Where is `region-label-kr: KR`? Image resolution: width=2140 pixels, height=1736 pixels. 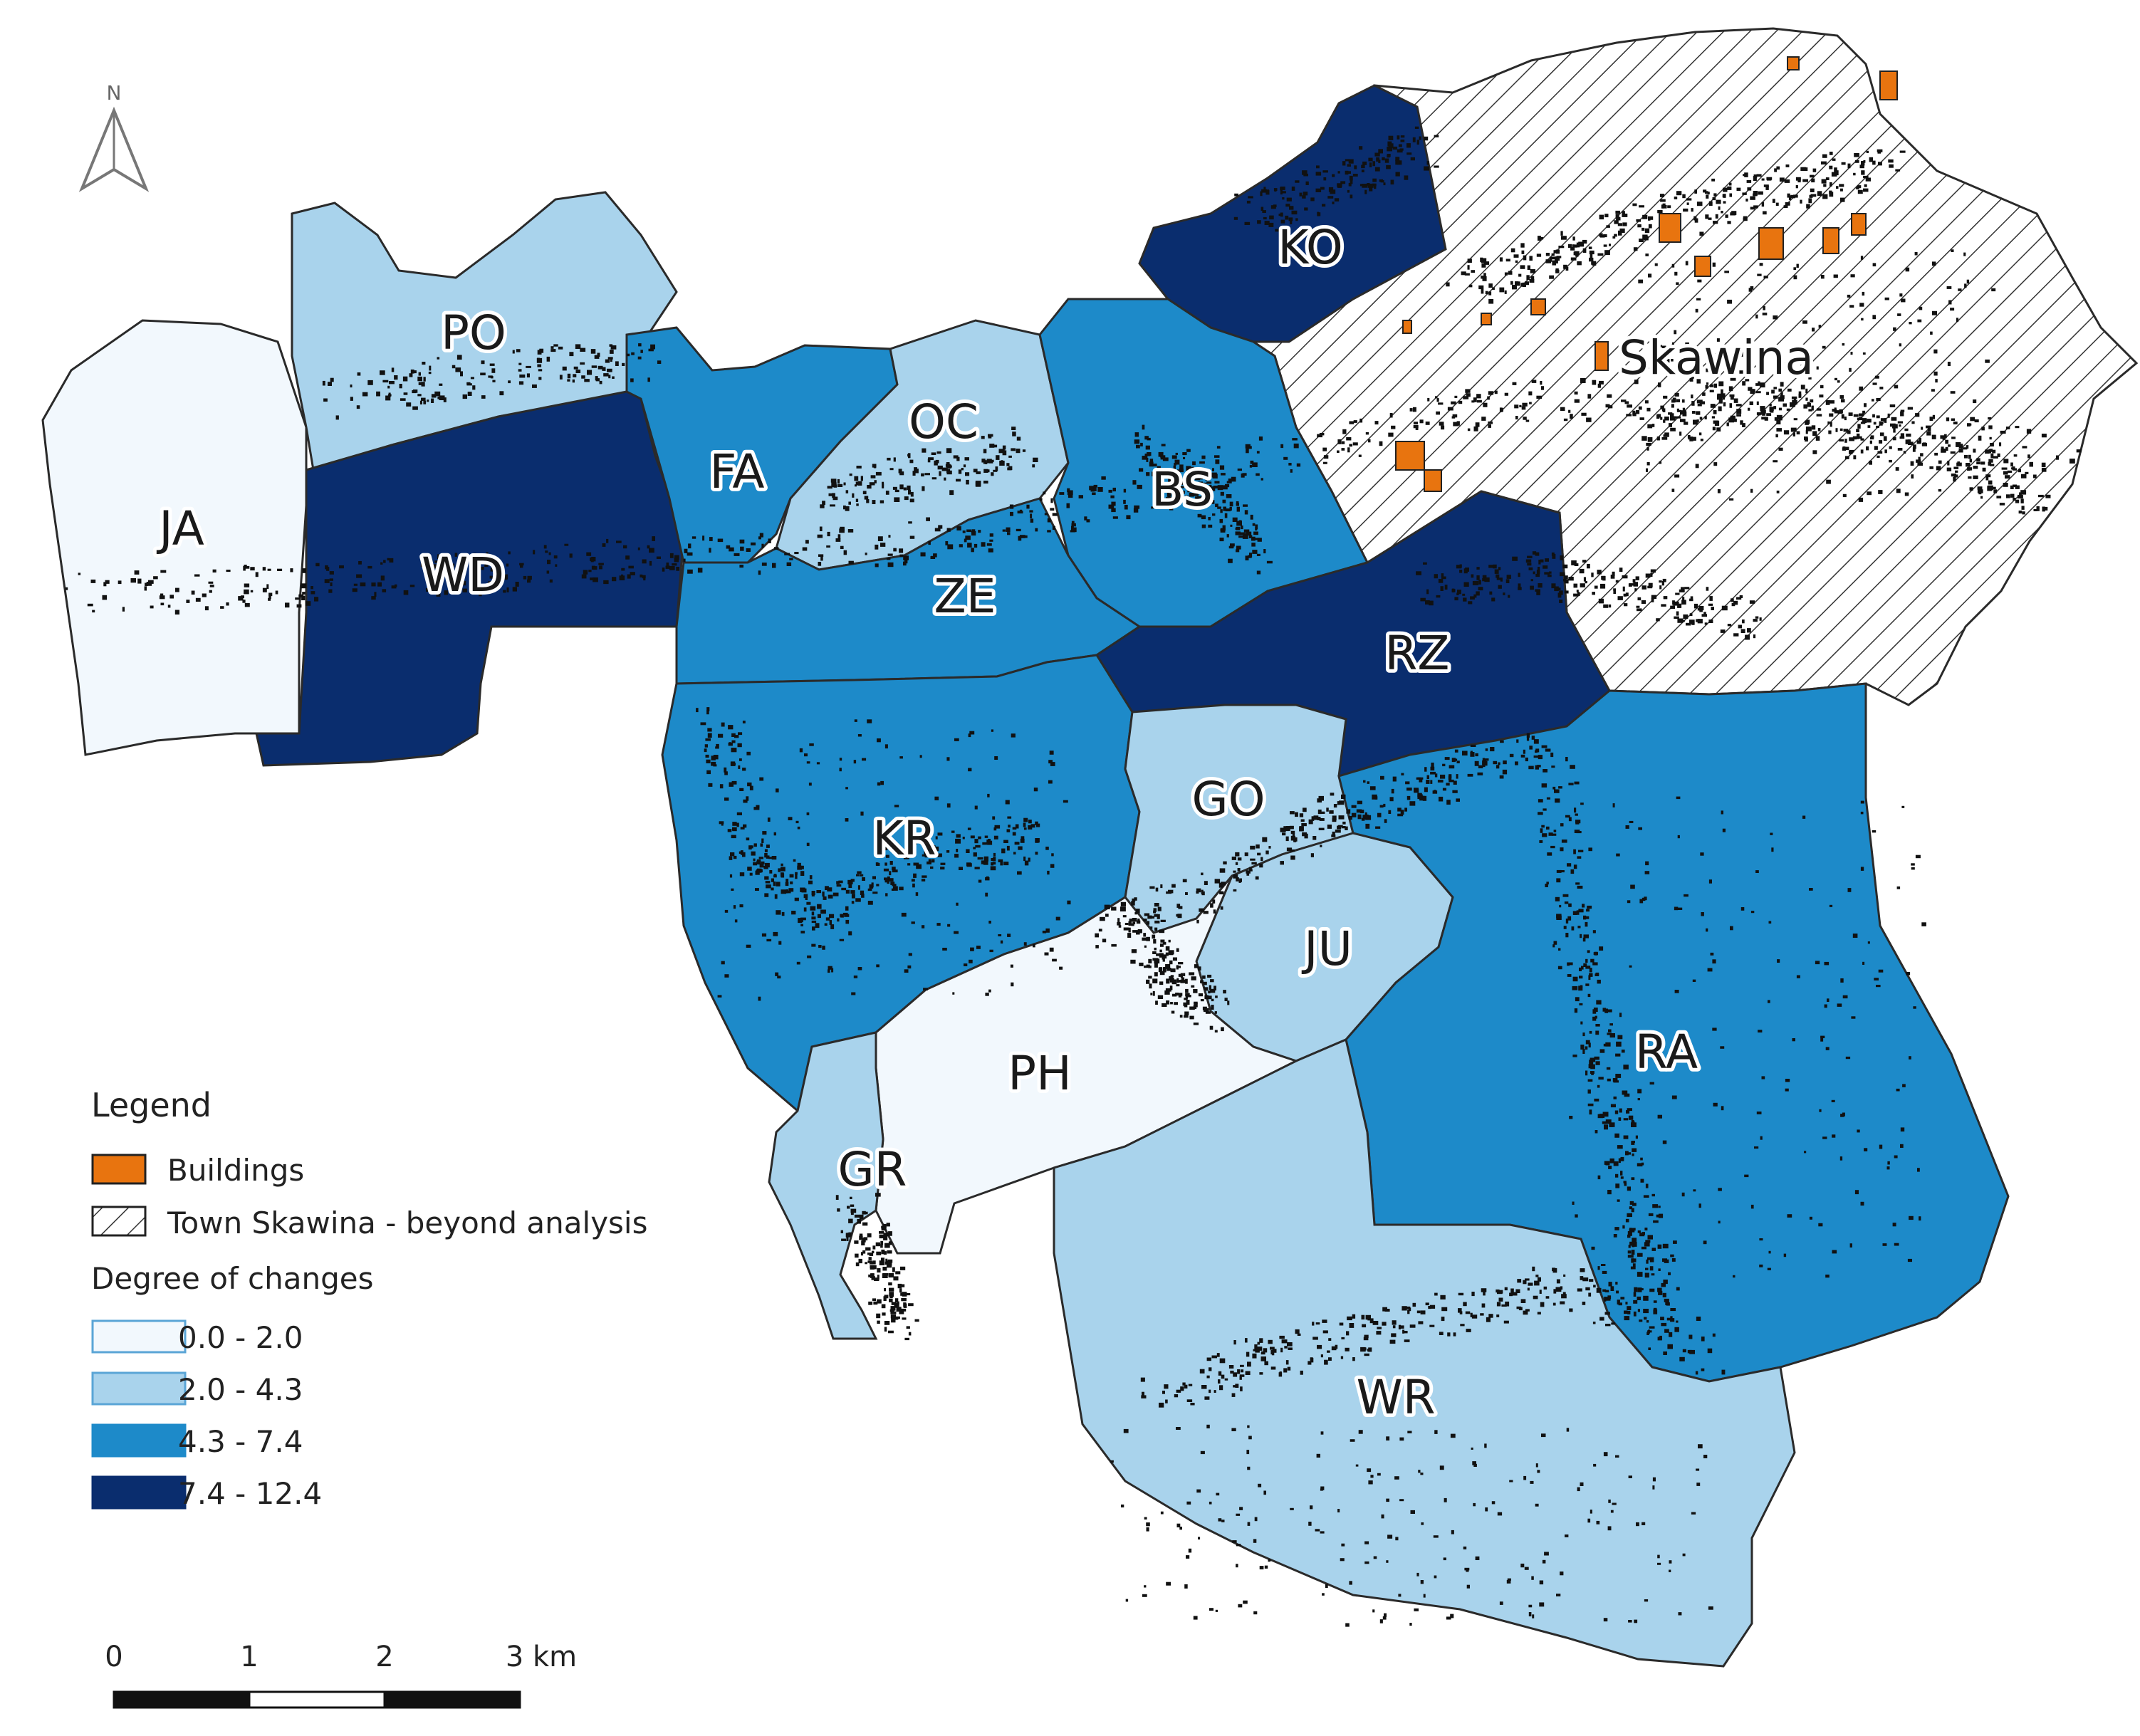
region-label-kr: KR is located at coordinates (904, 838).